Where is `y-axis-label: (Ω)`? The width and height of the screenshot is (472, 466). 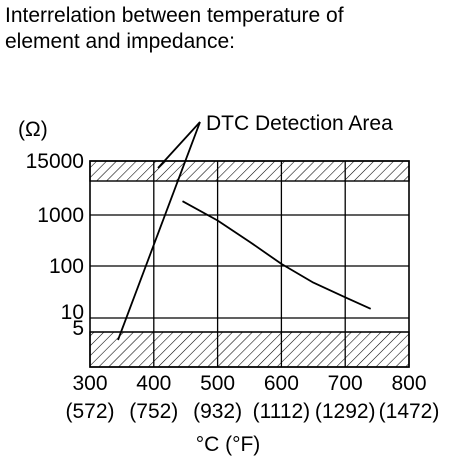
y-axis-label: (Ω) is located at coordinates (33, 129).